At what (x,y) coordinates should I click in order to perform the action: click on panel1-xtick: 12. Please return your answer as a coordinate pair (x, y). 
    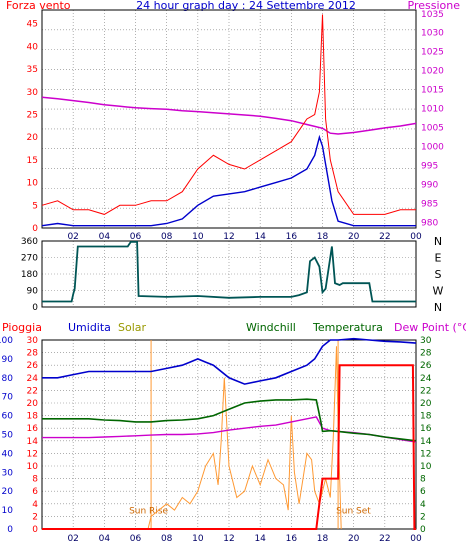
    Looking at the image, I should click on (228, 237).